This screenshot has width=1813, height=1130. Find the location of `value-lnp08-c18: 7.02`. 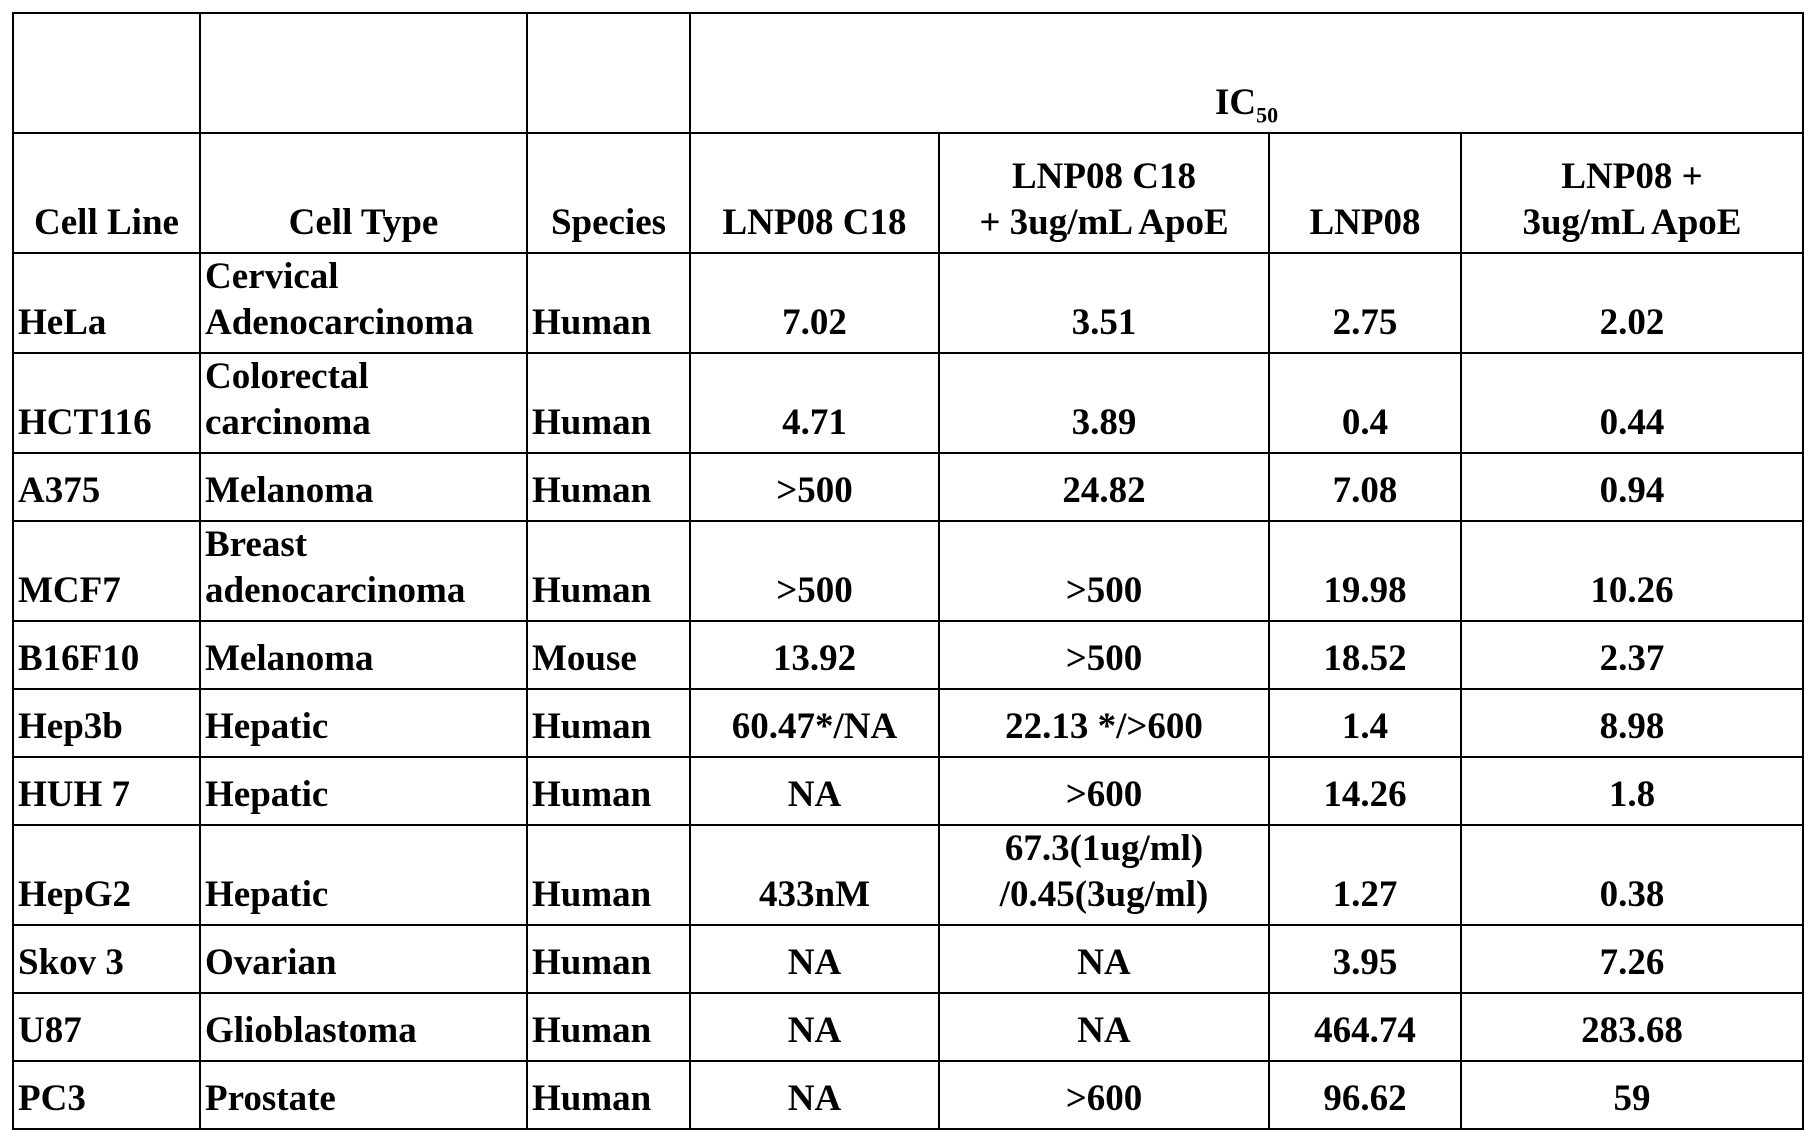

value-lnp08-c18: 7.02 is located at coordinates (814, 303).